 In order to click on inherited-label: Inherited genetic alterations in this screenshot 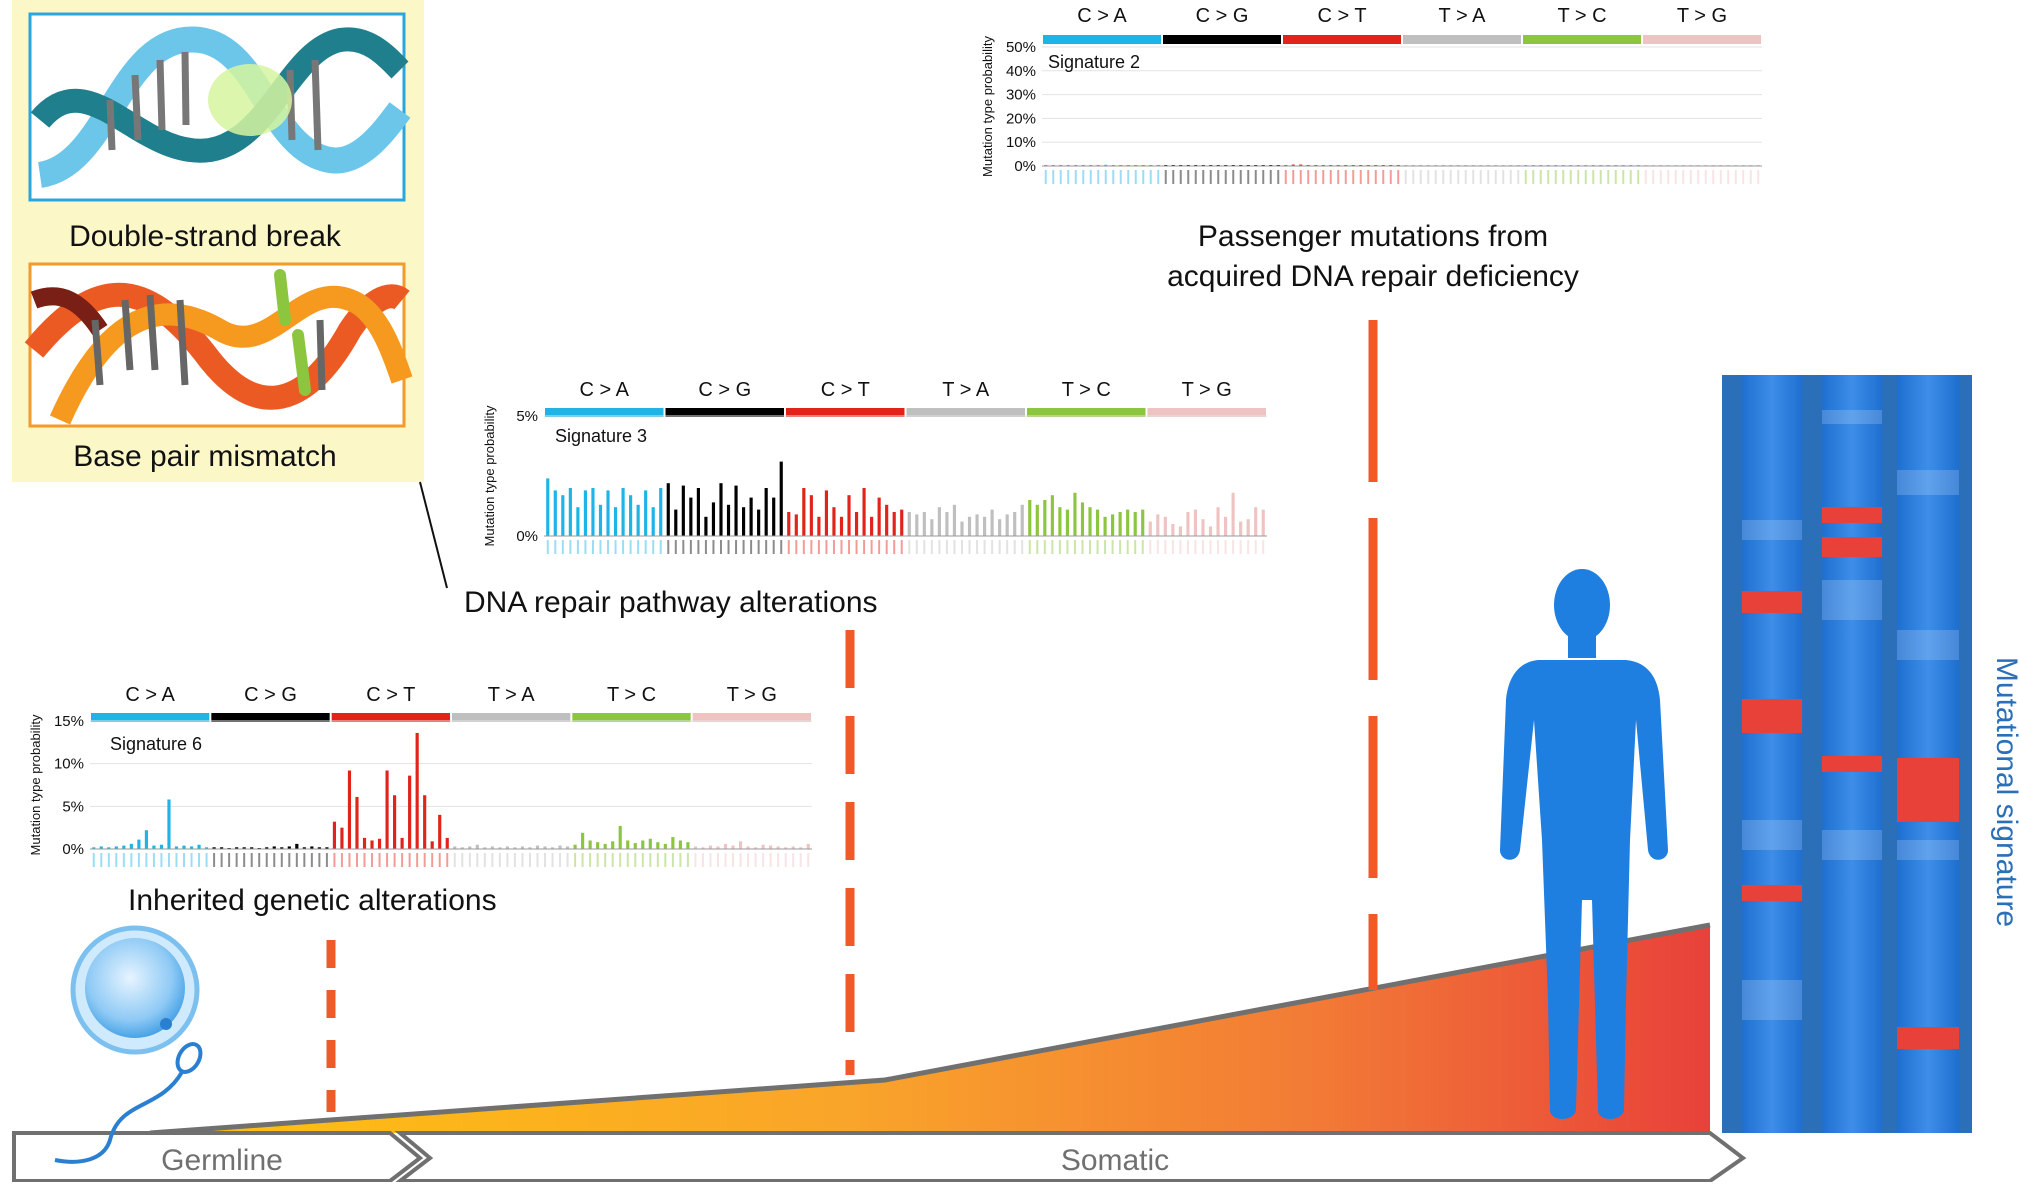, I will do `click(312, 900)`.